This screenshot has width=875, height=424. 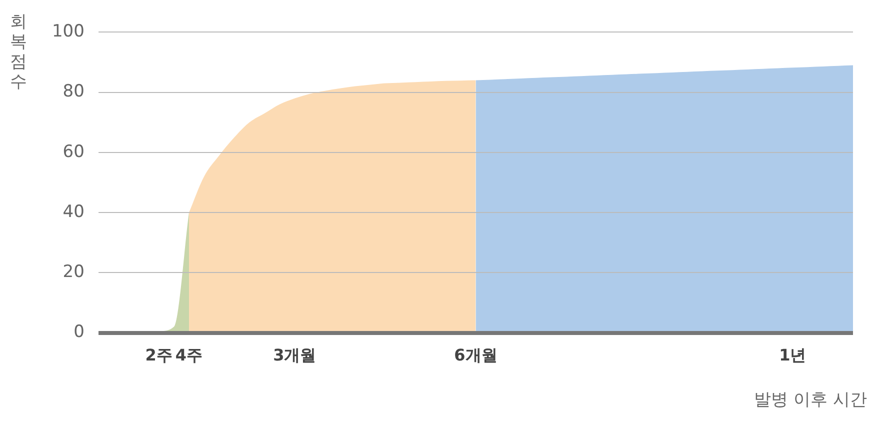 What do you see at coordinates (189, 355) in the screenshot?
I see `x-tick-label: 4주` at bounding box center [189, 355].